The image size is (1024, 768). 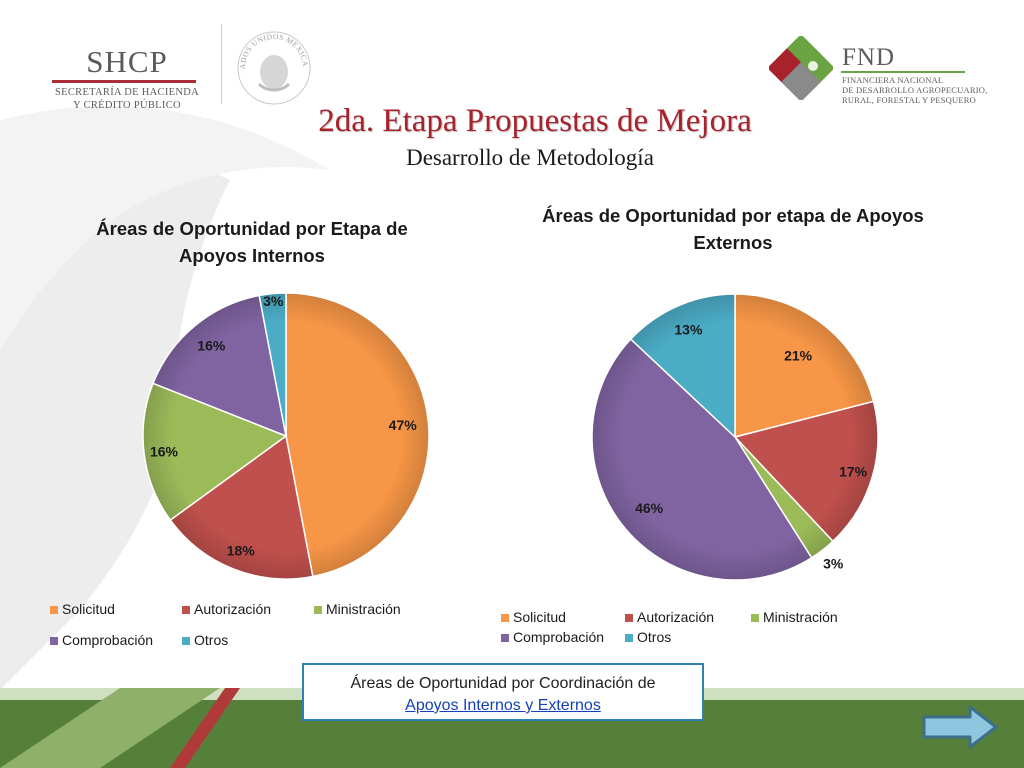 What do you see at coordinates (127, 61) in the screenshot?
I see `shcp-logo-name: SHCP` at bounding box center [127, 61].